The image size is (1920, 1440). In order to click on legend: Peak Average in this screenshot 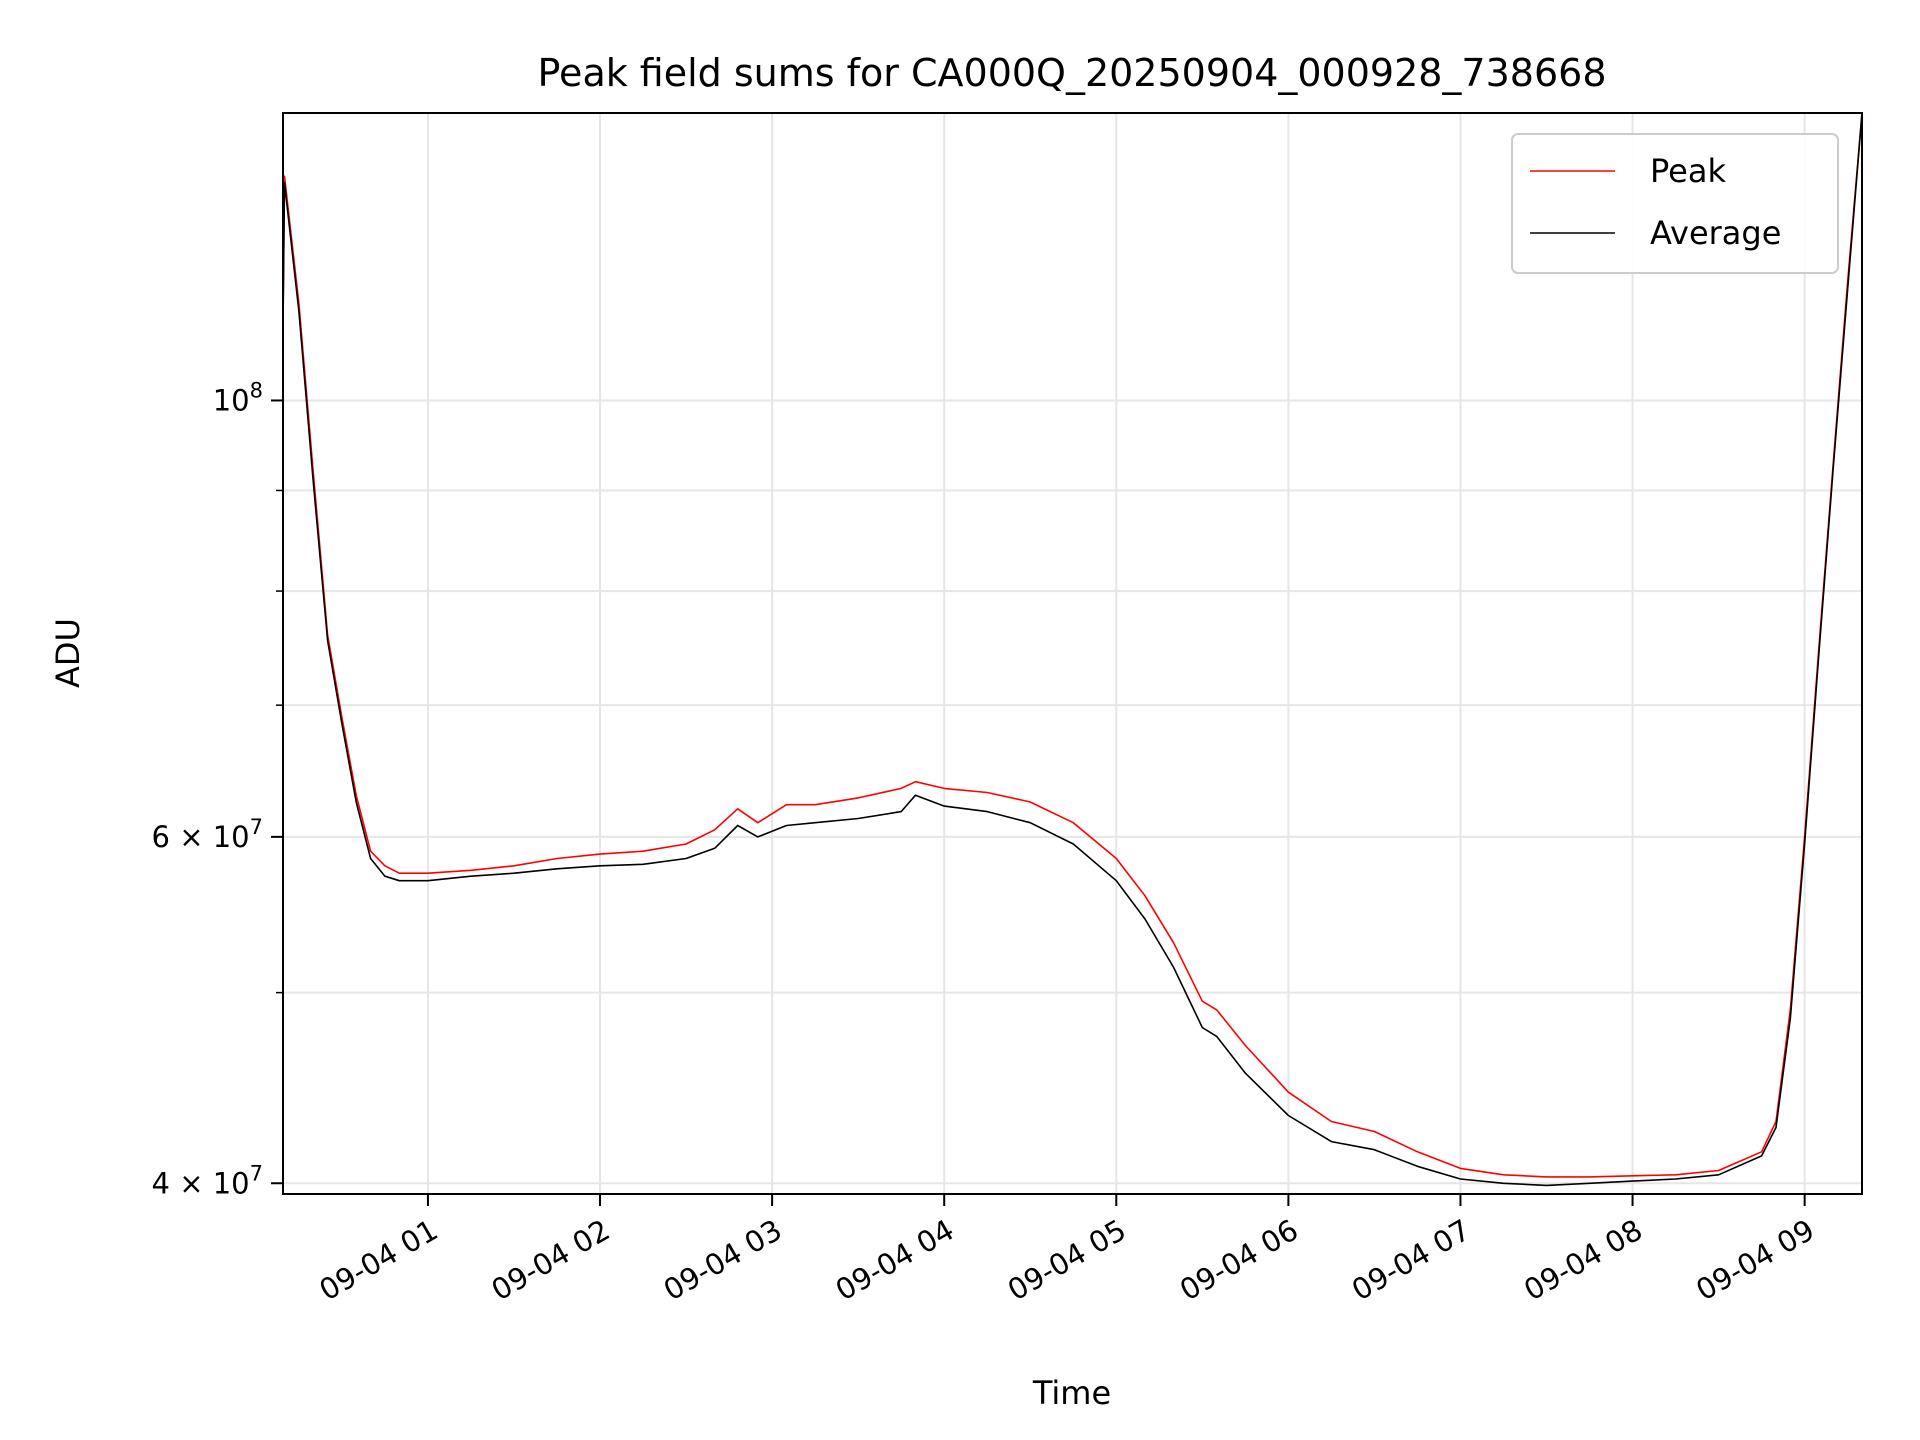, I will do `click(1675, 203)`.